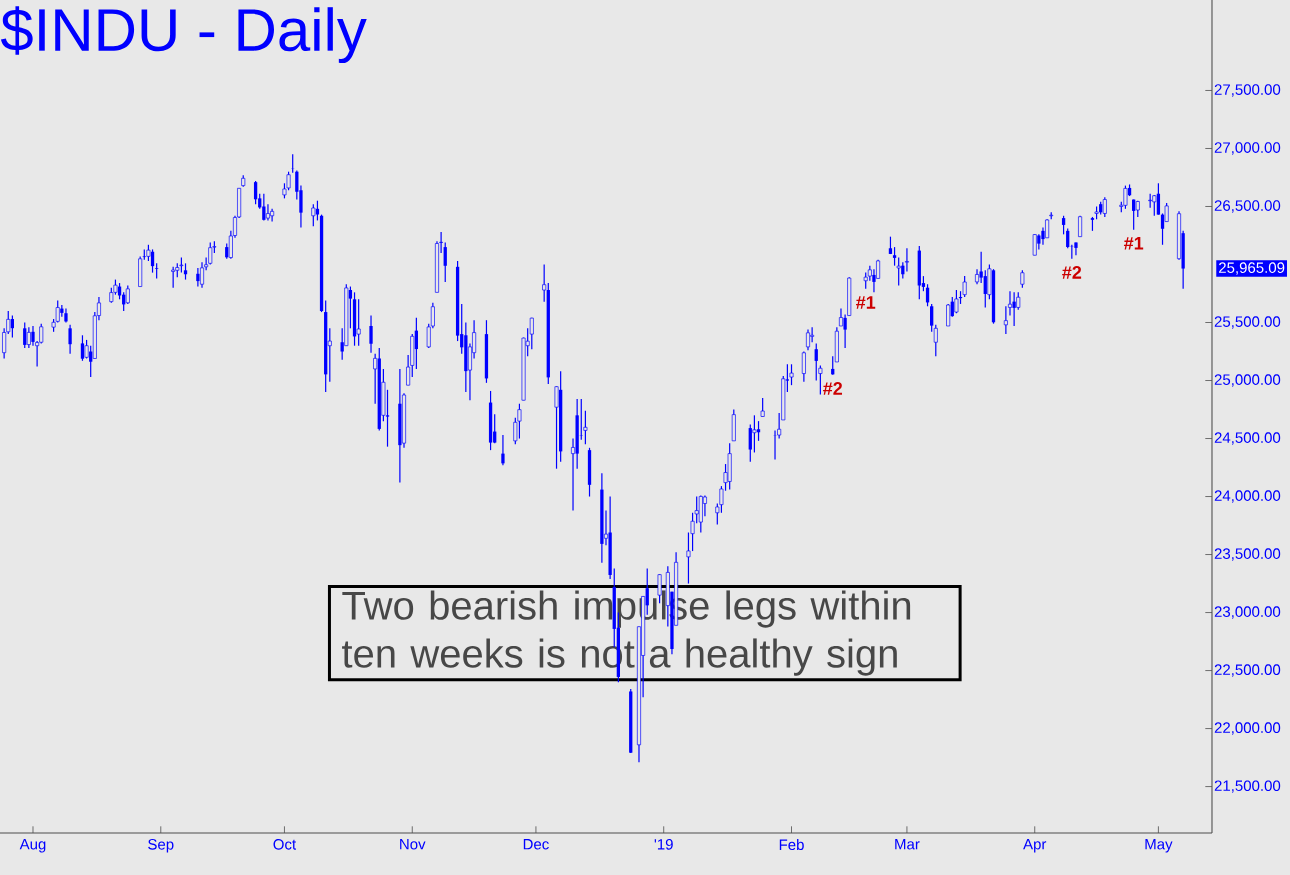 This screenshot has height=875, width=1290. I want to click on x-tick-label: Nov, so click(413, 844).